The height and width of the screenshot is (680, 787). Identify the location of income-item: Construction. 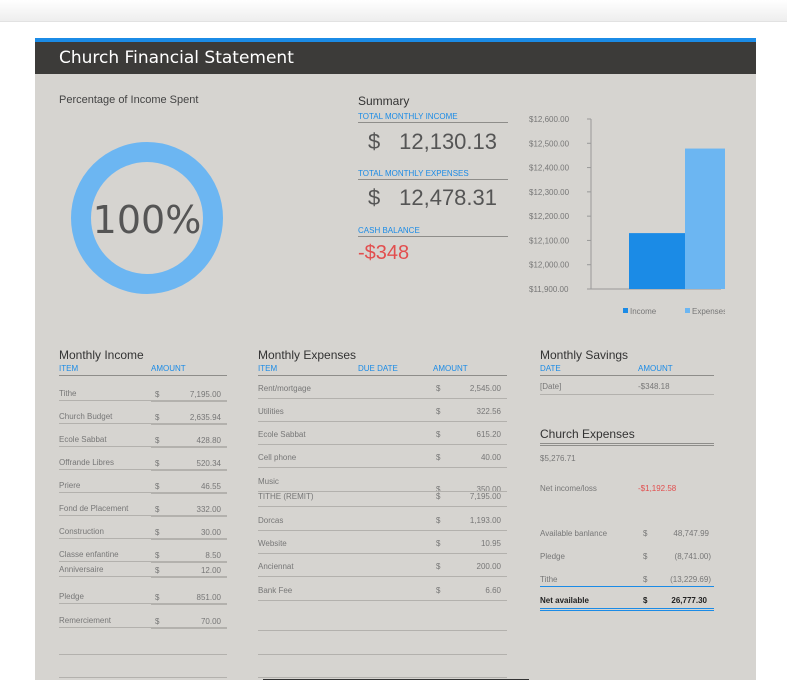
(81, 531).